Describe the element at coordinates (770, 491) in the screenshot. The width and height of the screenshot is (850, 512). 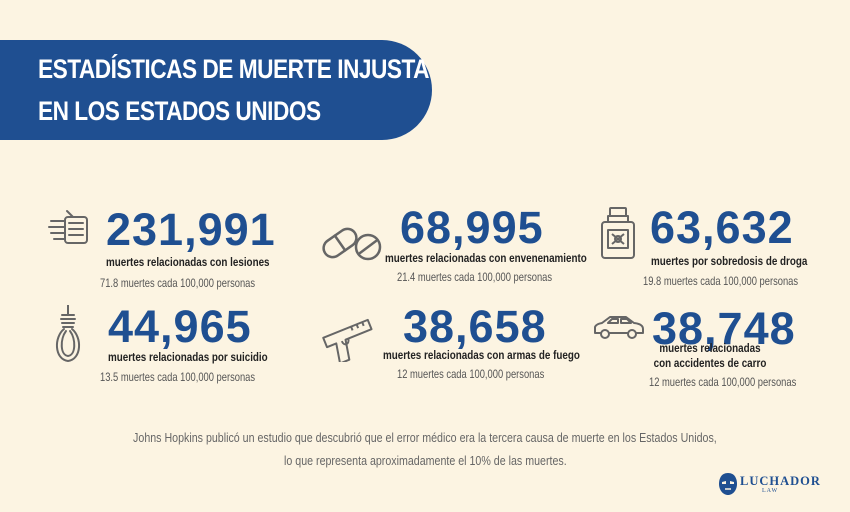
I see `logo-subtitle: LAW` at that location.